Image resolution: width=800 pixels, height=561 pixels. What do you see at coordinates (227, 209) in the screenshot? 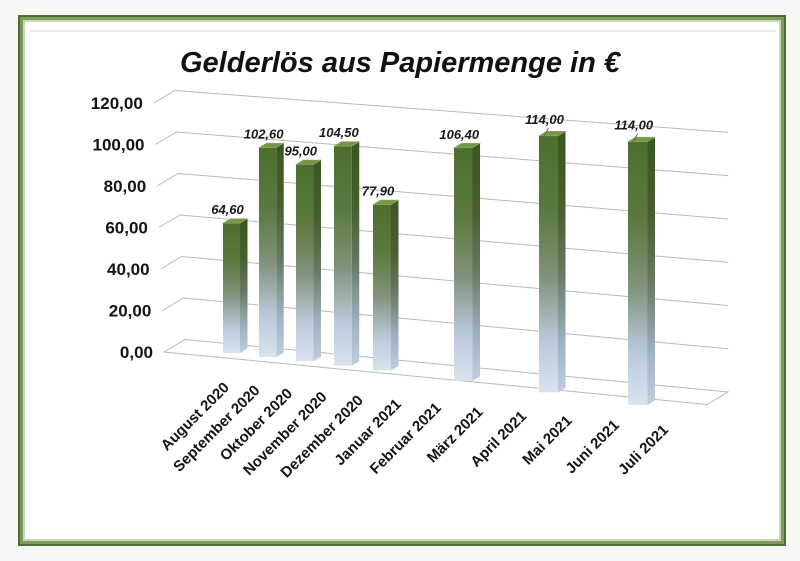
I see `data-label-august-2020: 64,60` at bounding box center [227, 209].